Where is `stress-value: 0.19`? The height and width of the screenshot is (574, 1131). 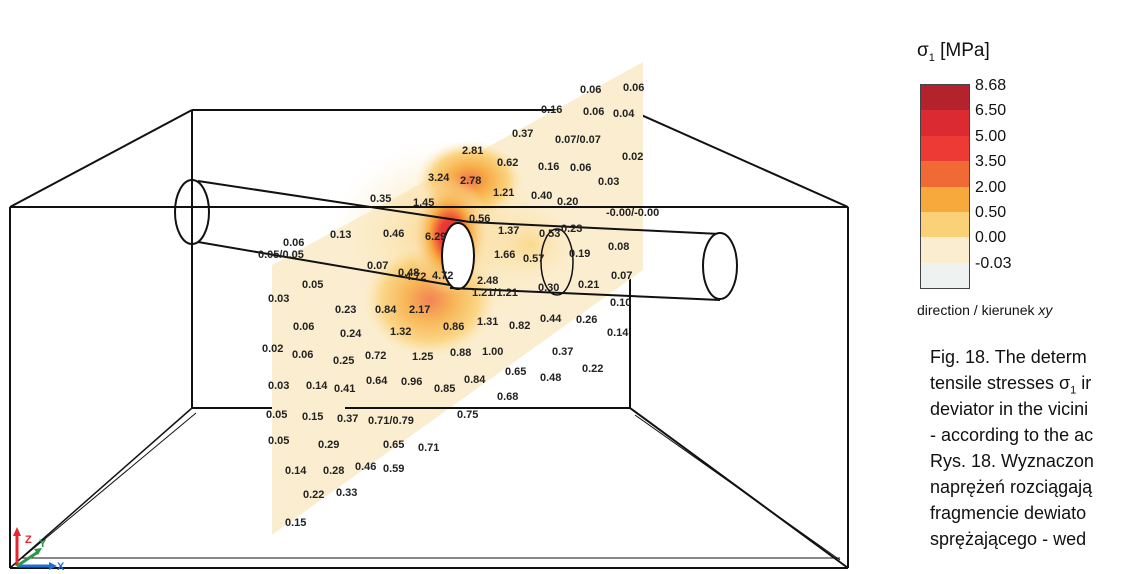
stress-value: 0.19 is located at coordinates (579, 254).